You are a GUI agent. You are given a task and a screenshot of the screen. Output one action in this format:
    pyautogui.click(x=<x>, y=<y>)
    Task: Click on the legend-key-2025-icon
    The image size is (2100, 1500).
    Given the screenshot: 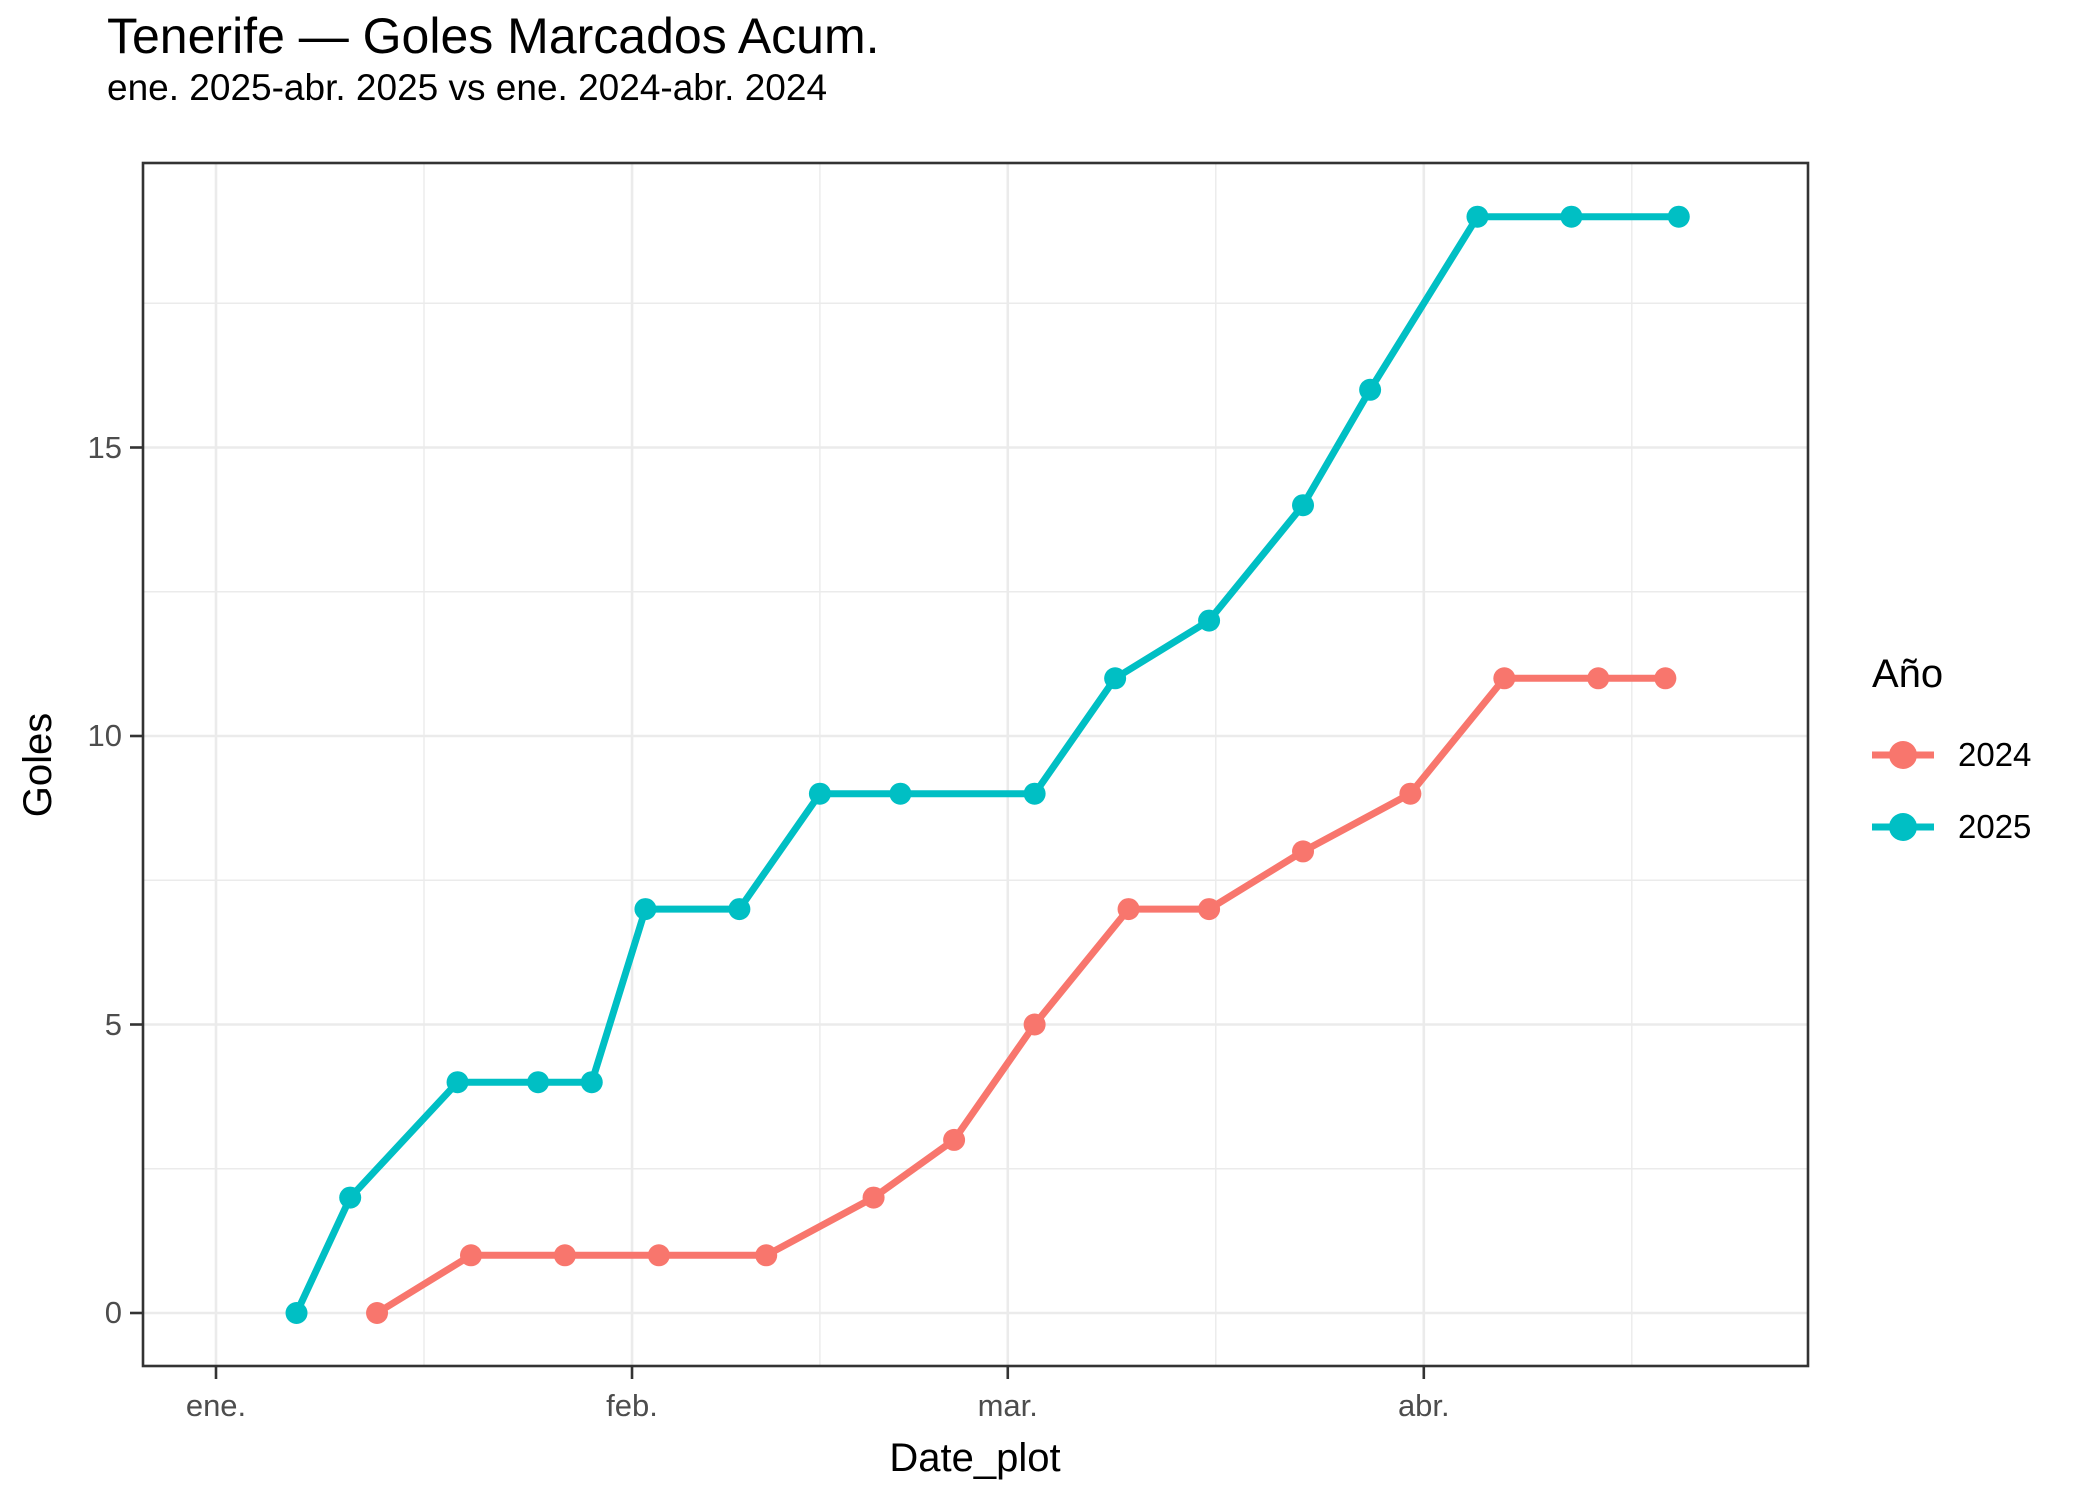 What is the action you would take?
    pyautogui.click(x=1903, y=827)
    